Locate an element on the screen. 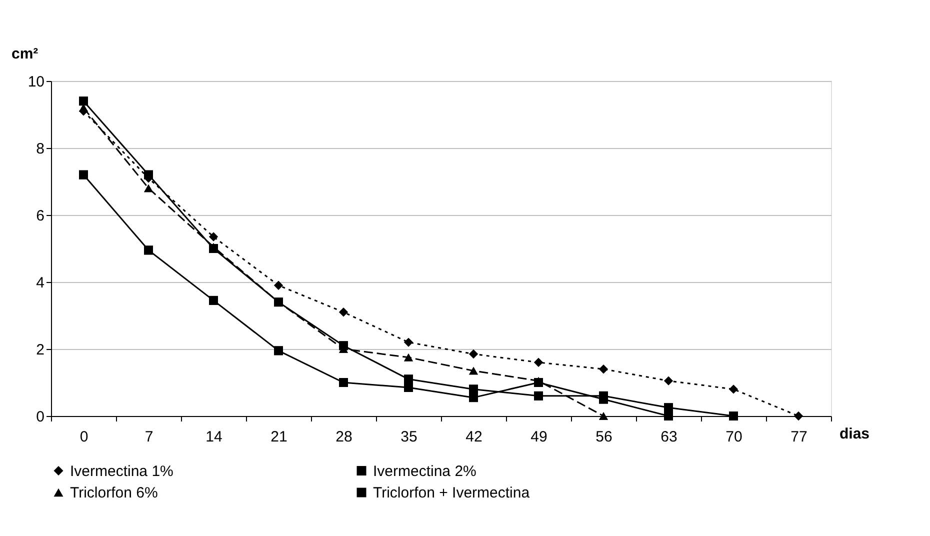  x-tick-label: 0 is located at coordinates (84, 437).